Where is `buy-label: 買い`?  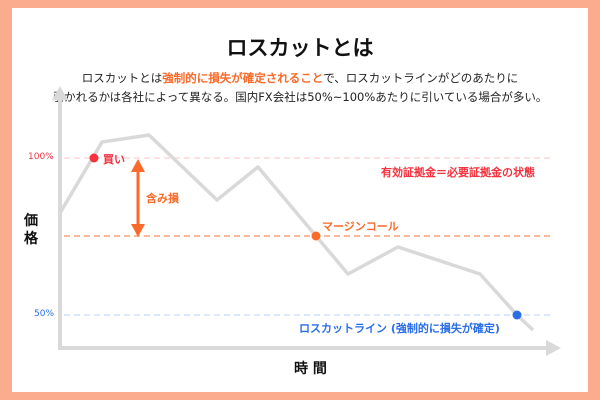 buy-label: 買い is located at coordinates (114, 159).